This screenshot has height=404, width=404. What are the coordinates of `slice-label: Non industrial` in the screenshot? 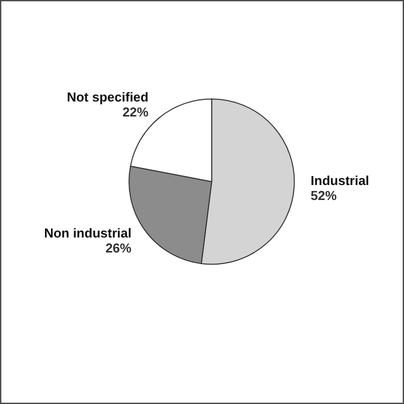 It's located at (88, 233).